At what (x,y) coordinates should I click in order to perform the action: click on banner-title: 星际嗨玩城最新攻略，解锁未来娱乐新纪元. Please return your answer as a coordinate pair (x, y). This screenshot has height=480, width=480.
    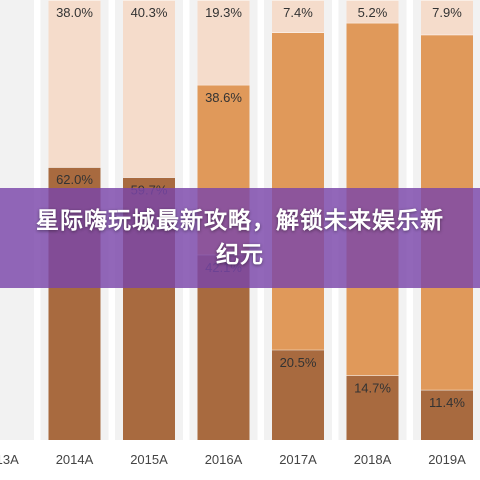
    Looking at the image, I should click on (240, 238).